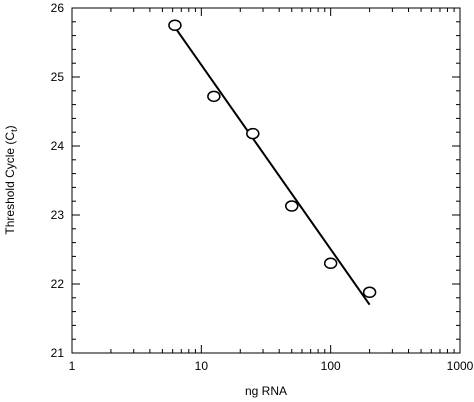  What do you see at coordinates (58, 8) in the screenshot?
I see `y-tick-label: 26` at bounding box center [58, 8].